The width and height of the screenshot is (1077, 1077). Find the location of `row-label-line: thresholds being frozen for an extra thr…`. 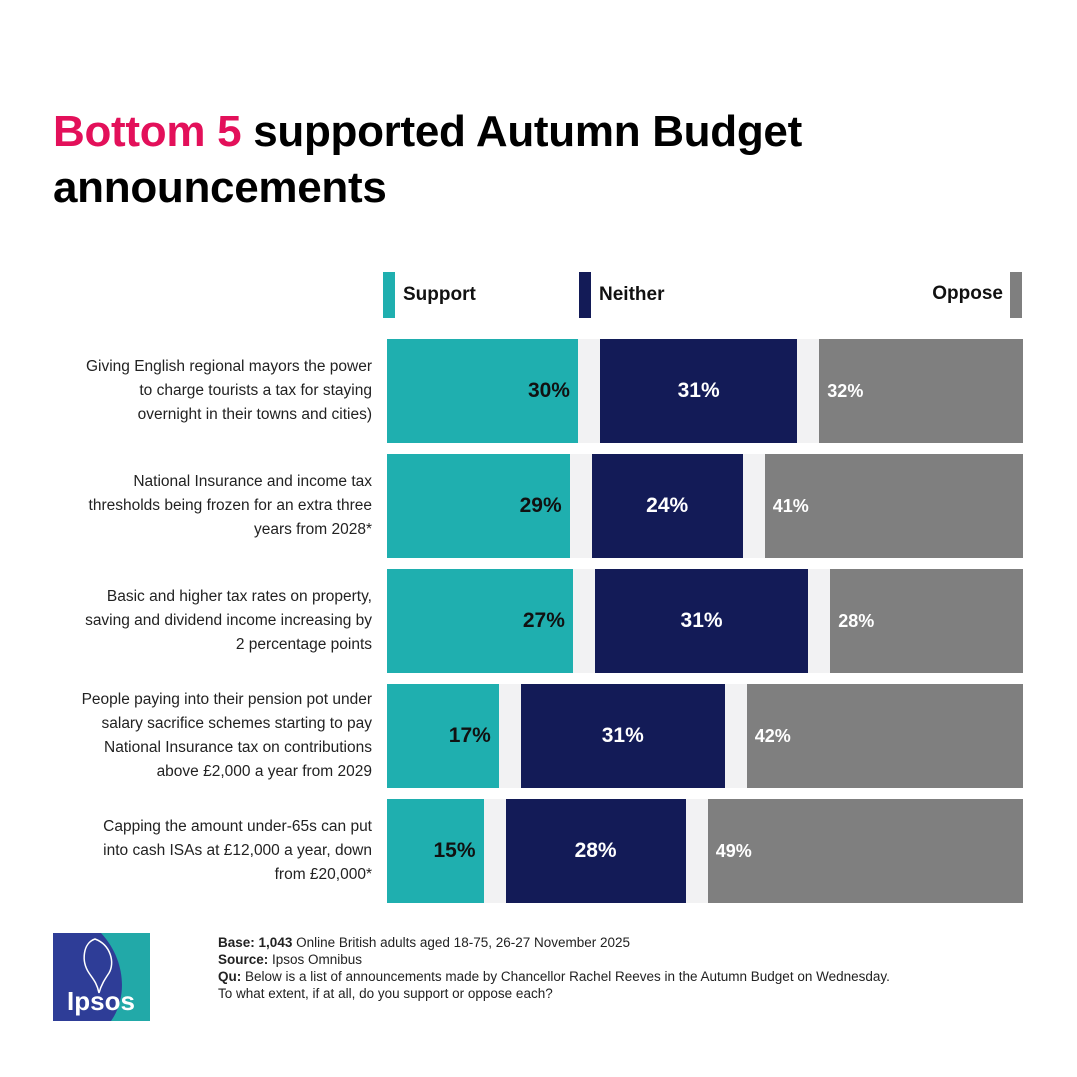

row-label-line: thresholds being frozen for an extra thr… is located at coordinates (230, 505).